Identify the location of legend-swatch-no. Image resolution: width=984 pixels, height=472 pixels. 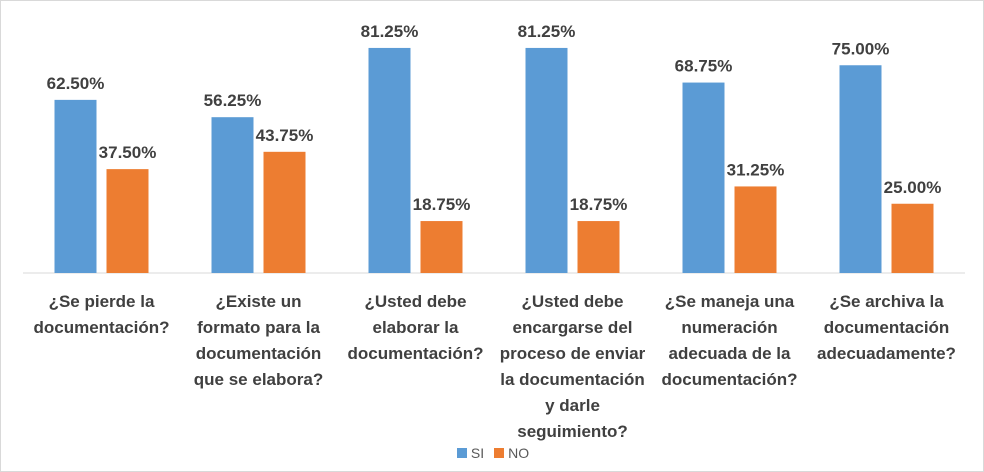
(499, 453).